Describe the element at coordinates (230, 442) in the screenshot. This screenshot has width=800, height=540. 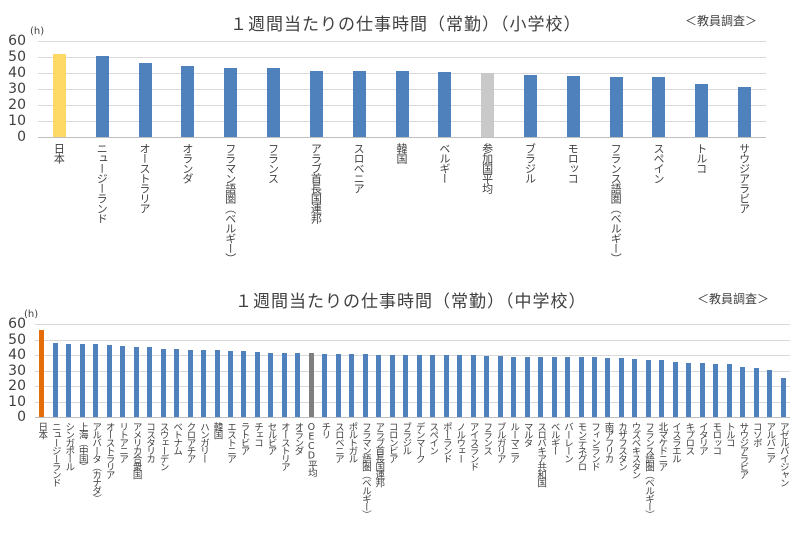
I see `x-category-label: エストニア` at that location.